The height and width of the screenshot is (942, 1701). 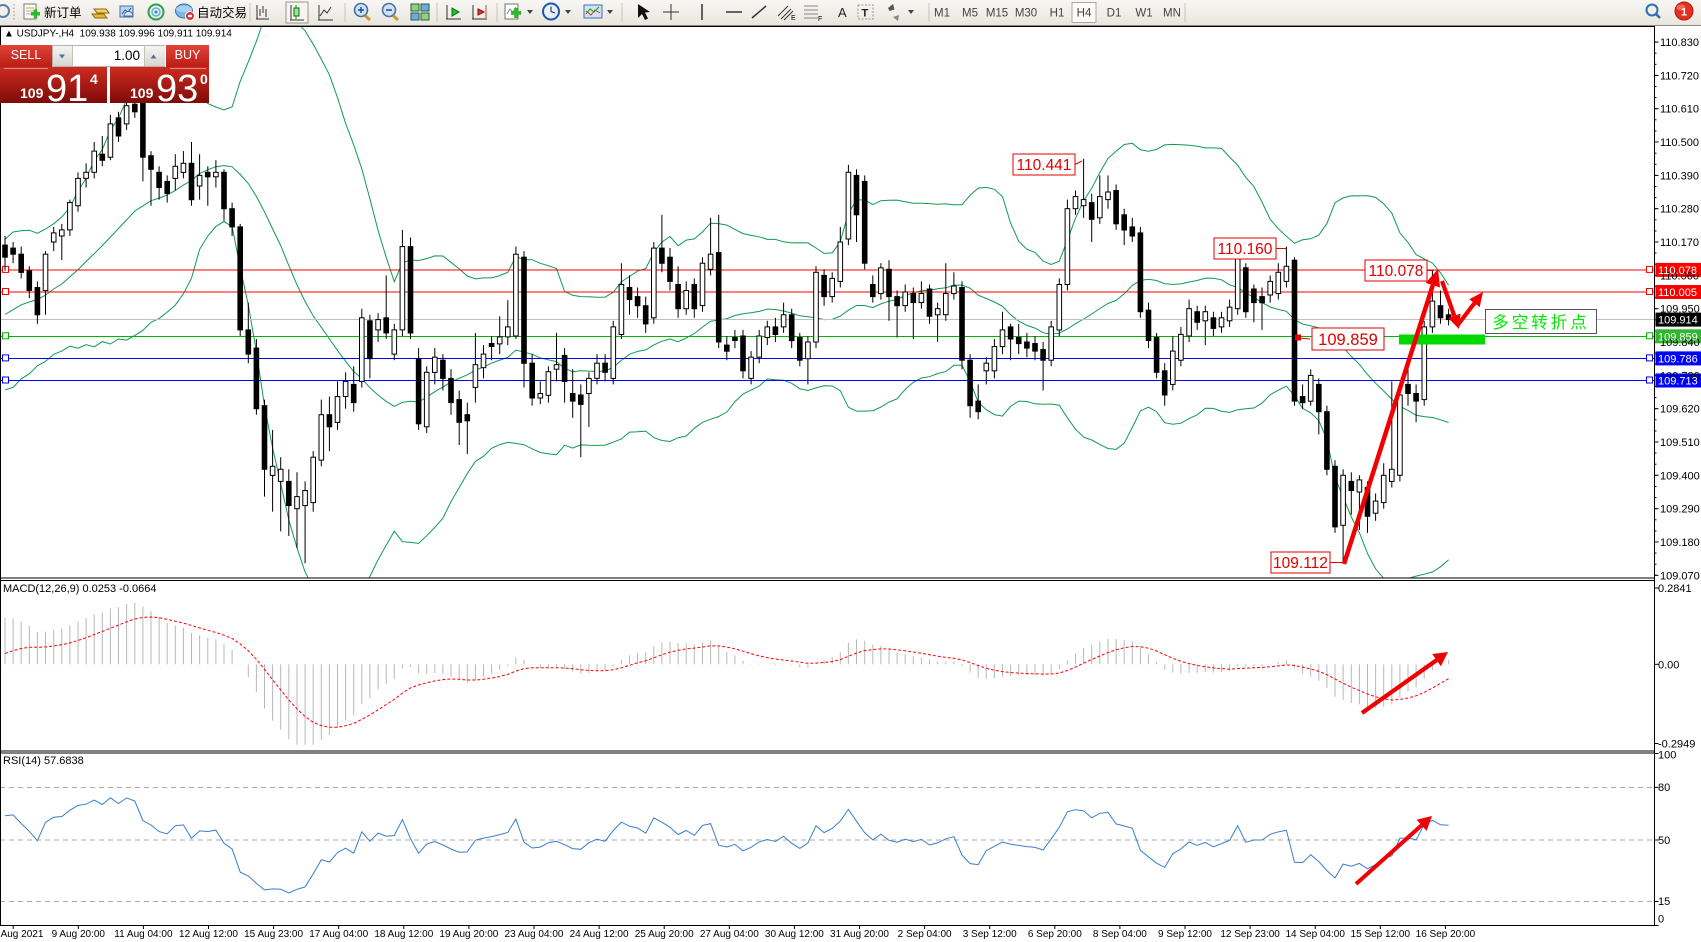 I want to click on svg-text: H1, so click(x=1057, y=14).